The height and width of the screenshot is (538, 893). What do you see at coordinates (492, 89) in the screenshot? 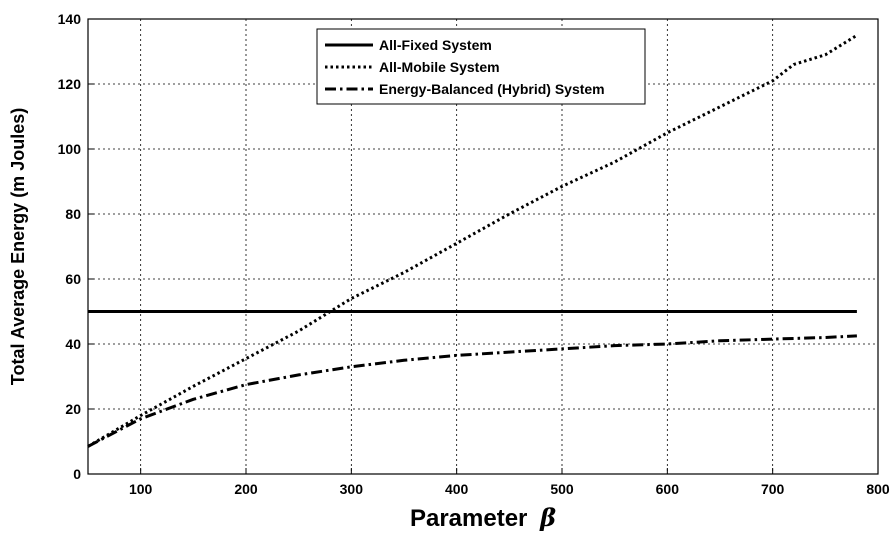
I see `legend-label: Energy-Balanced (Hybrid) System` at bounding box center [492, 89].